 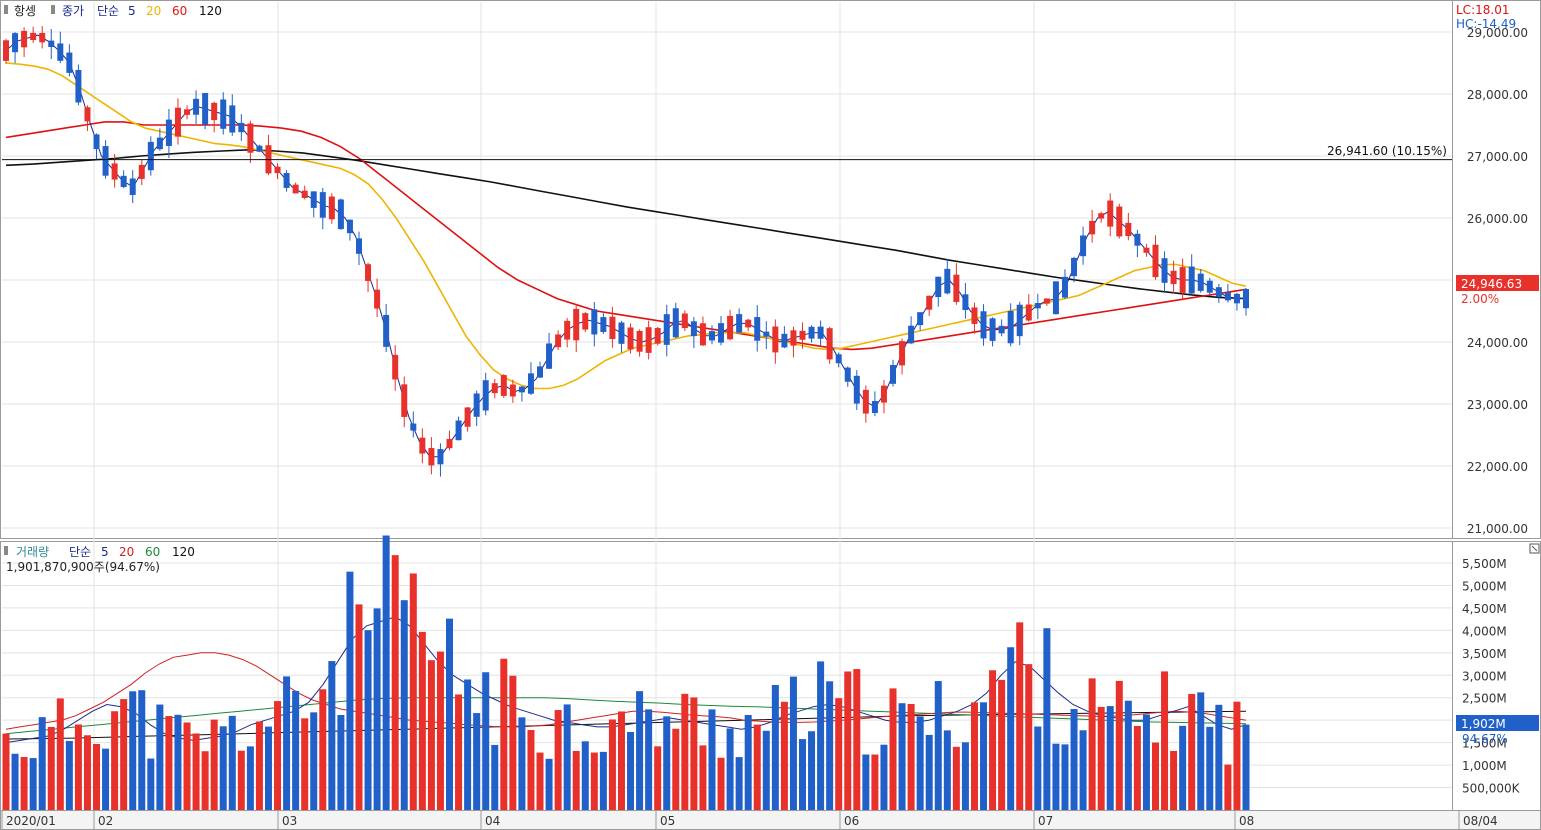 I want to click on legend-ma20: 20, so click(x=153, y=11).